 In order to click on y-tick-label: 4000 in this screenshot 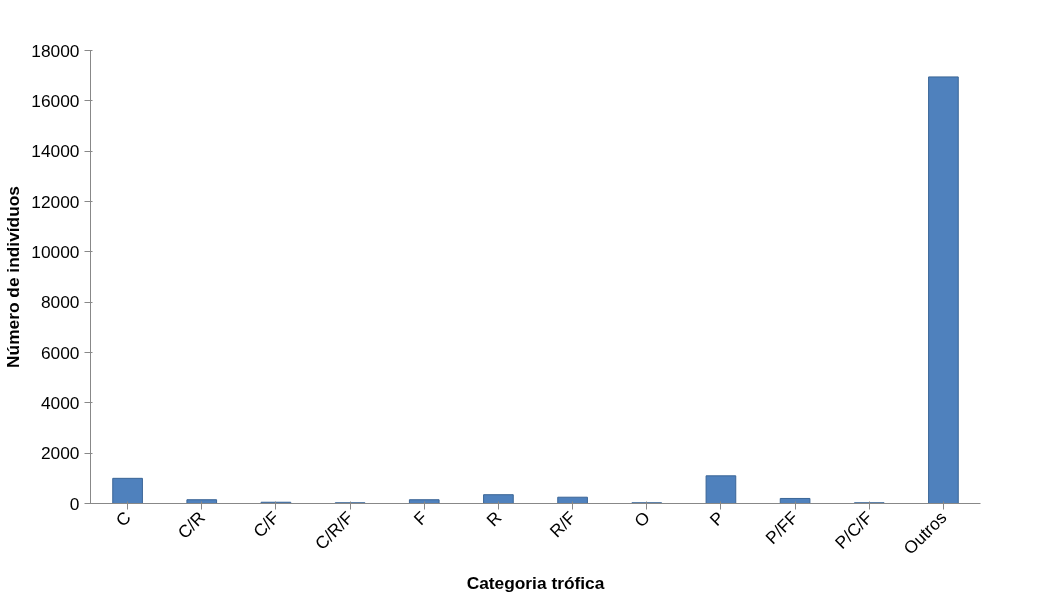, I will do `click(60, 402)`.